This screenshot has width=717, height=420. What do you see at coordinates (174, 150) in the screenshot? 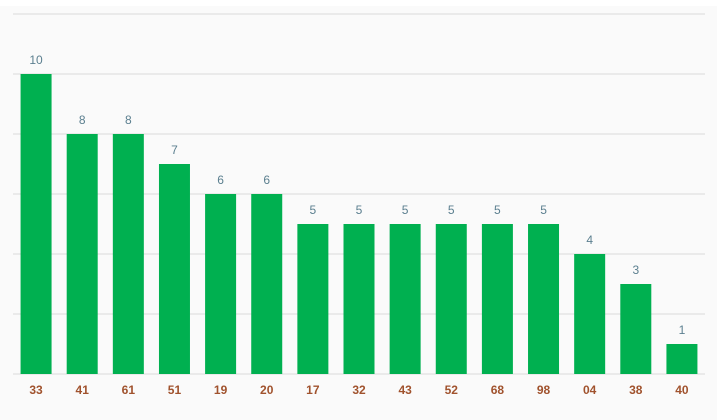
I see `value-label: 7` at bounding box center [174, 150].